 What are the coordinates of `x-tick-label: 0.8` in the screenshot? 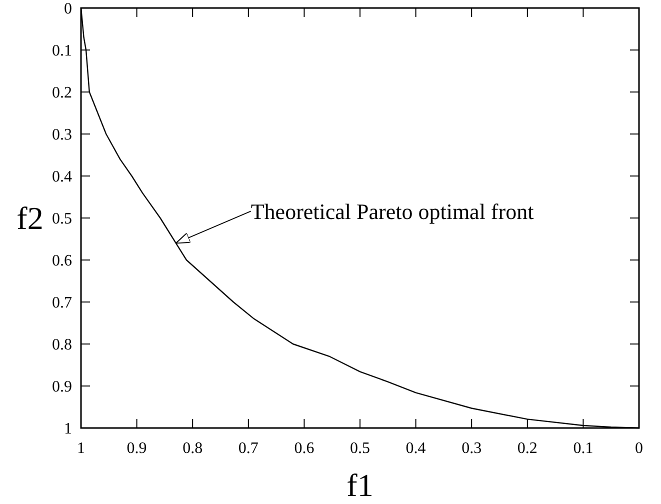 It's located at (192, 448).